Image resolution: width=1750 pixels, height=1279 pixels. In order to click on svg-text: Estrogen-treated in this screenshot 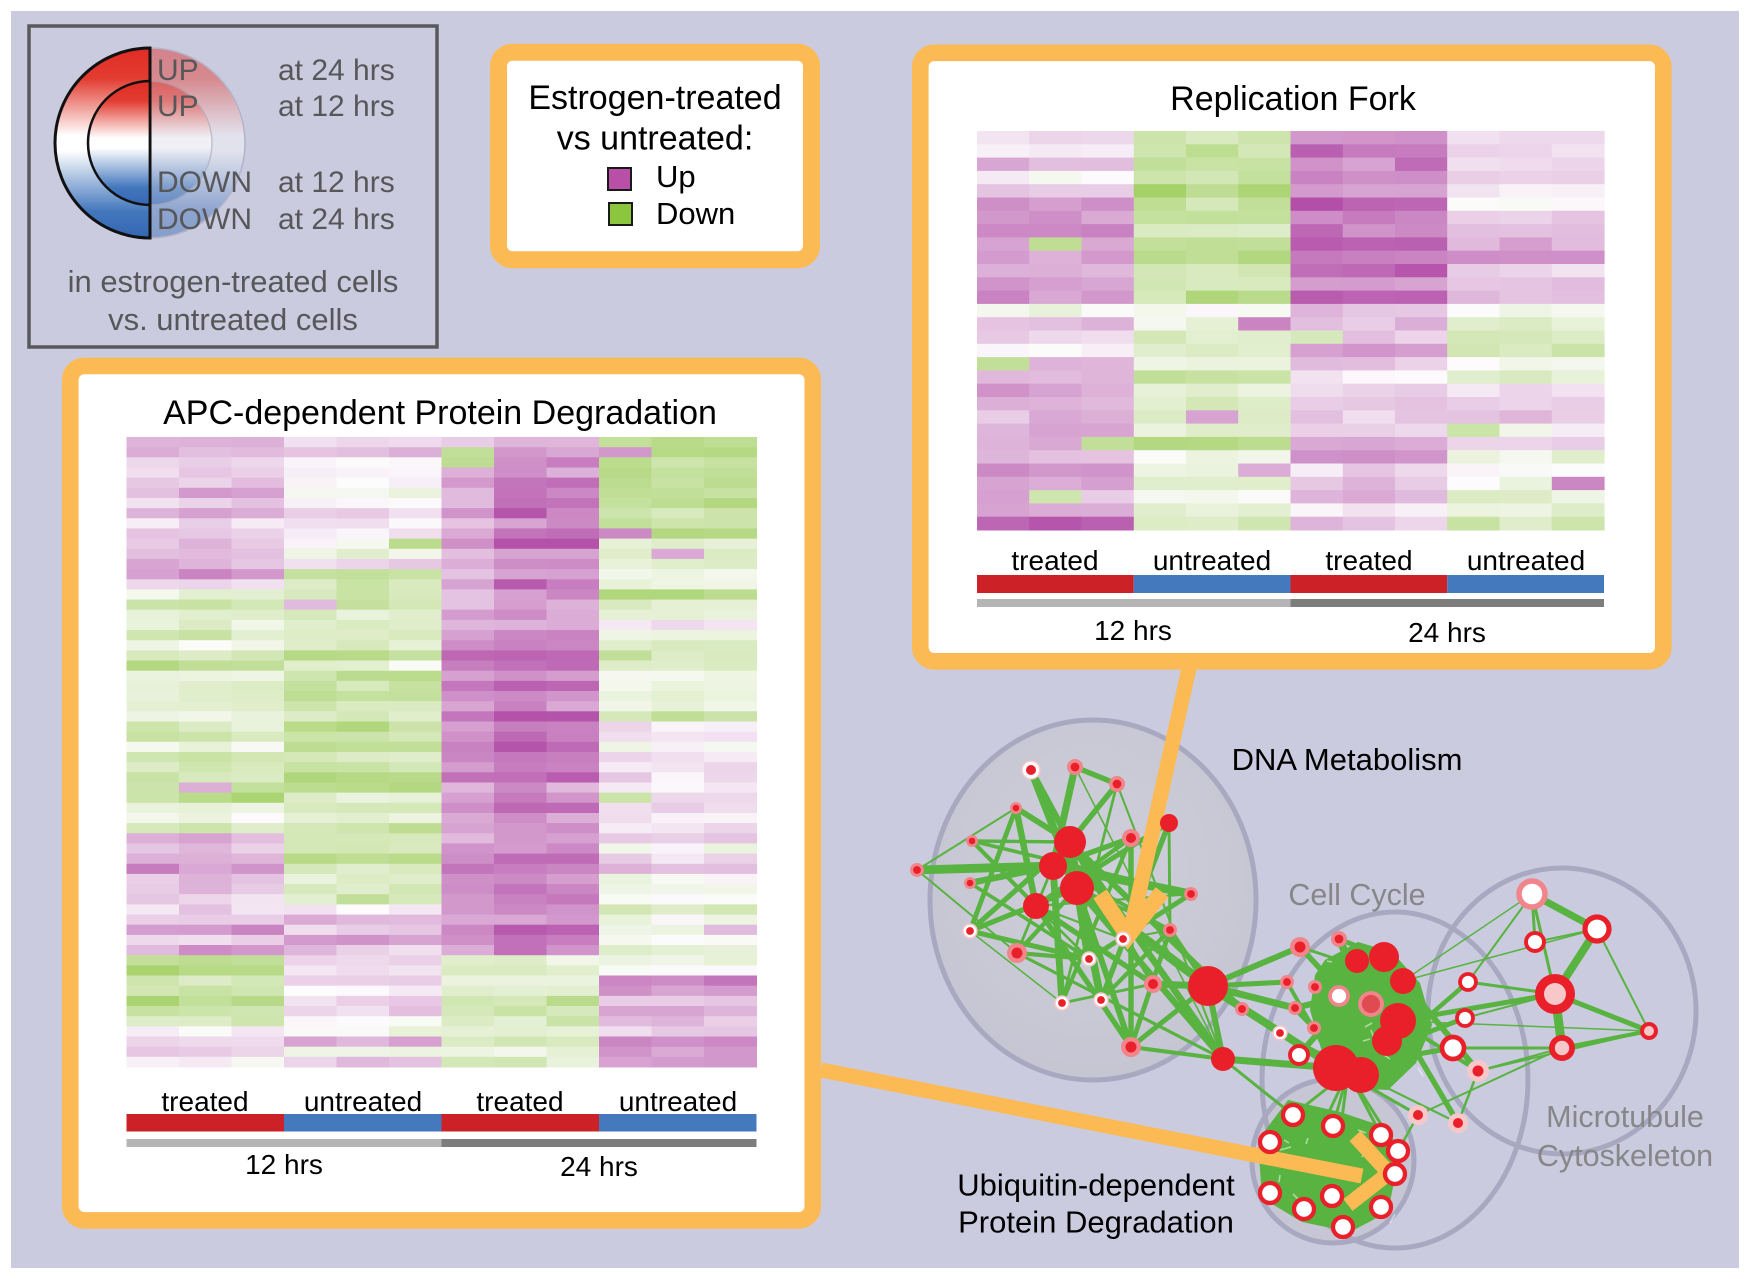, I will do `click(654, 98)`.